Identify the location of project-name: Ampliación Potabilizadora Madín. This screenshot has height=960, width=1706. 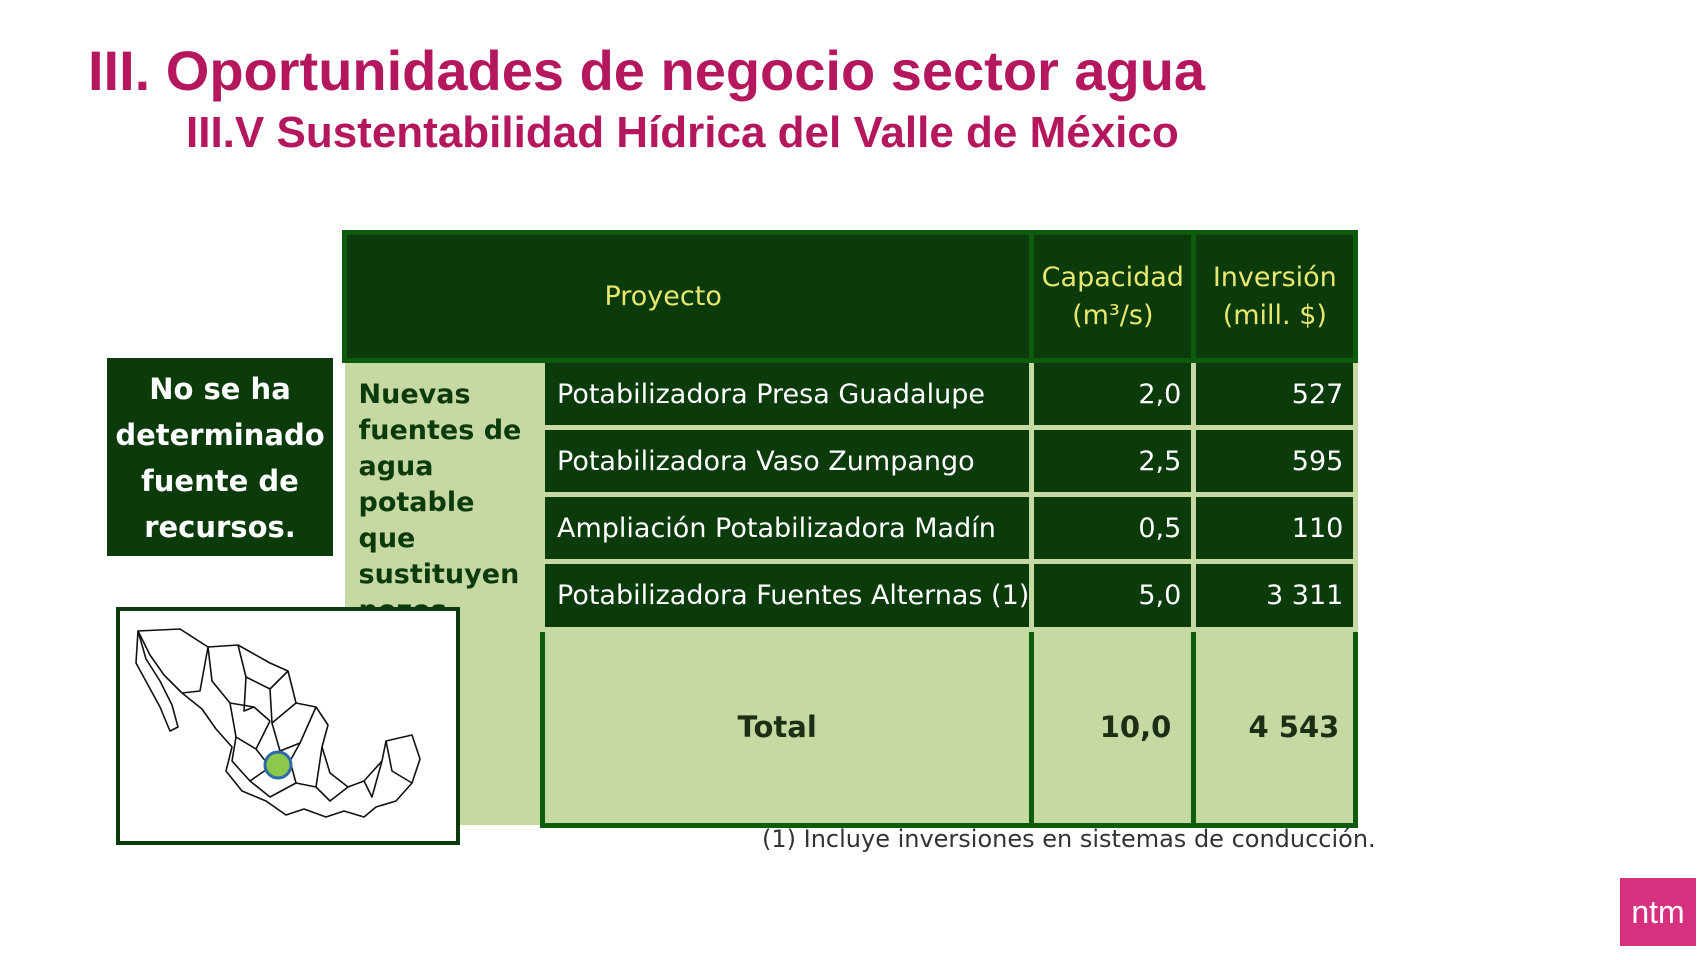
(787, 528).